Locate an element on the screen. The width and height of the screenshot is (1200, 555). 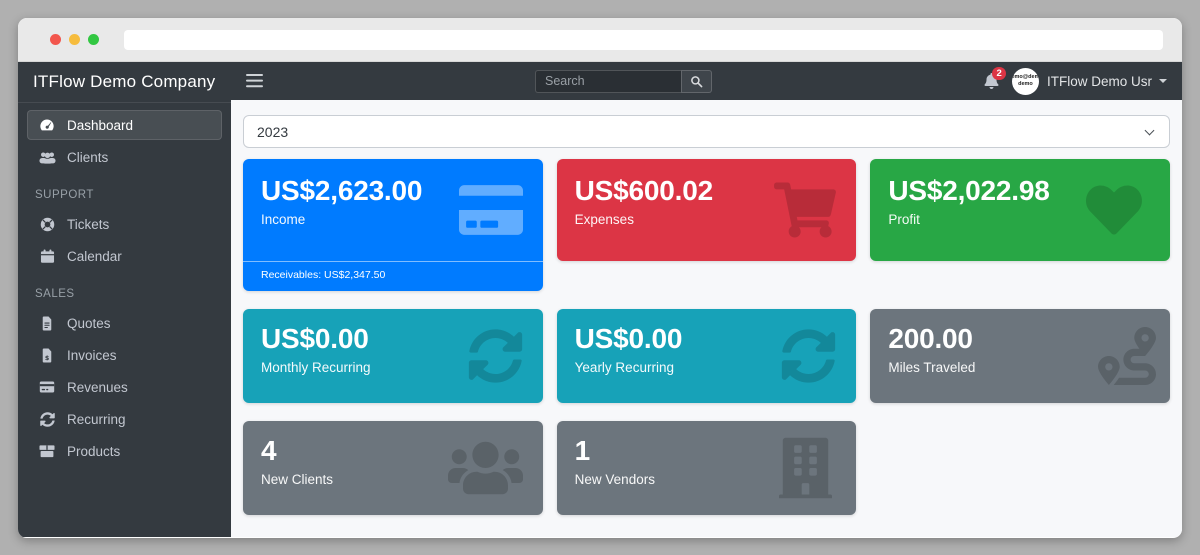
card-value: 4 is located at coordinates (269, 450).